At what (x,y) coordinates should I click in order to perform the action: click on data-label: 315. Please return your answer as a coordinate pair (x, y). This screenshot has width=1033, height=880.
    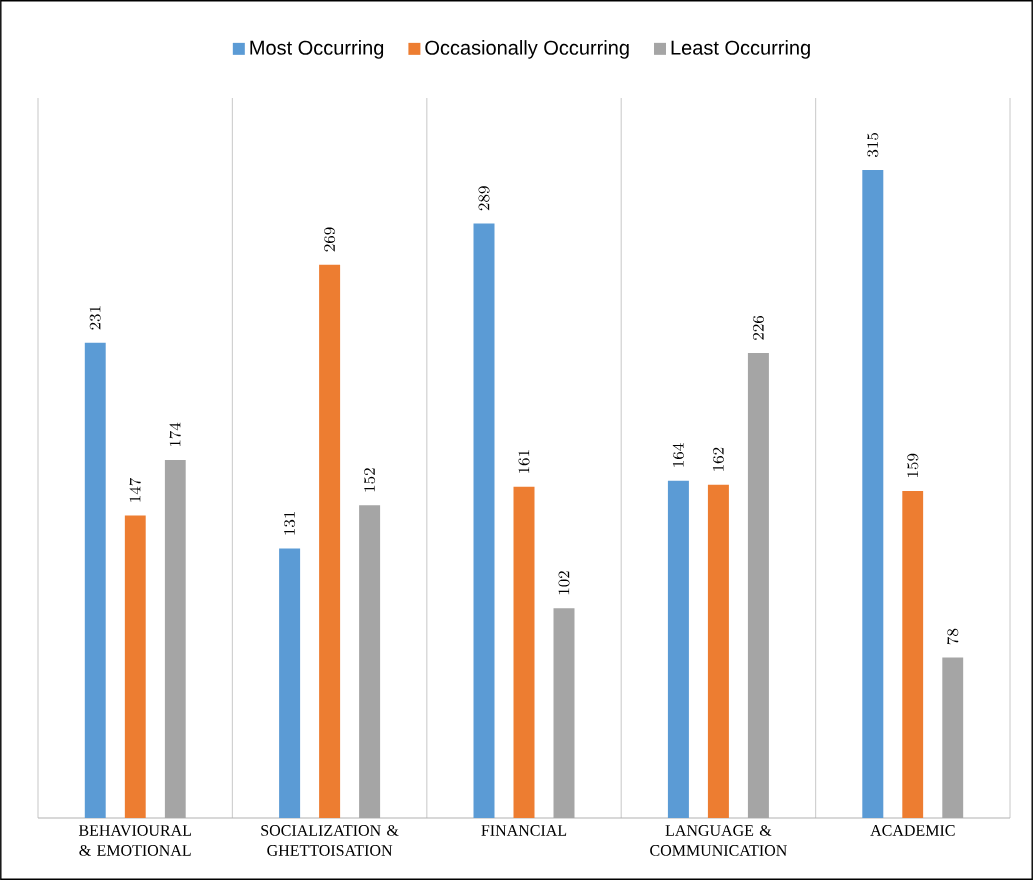
    Looking at the image, I should click on (873, 144).